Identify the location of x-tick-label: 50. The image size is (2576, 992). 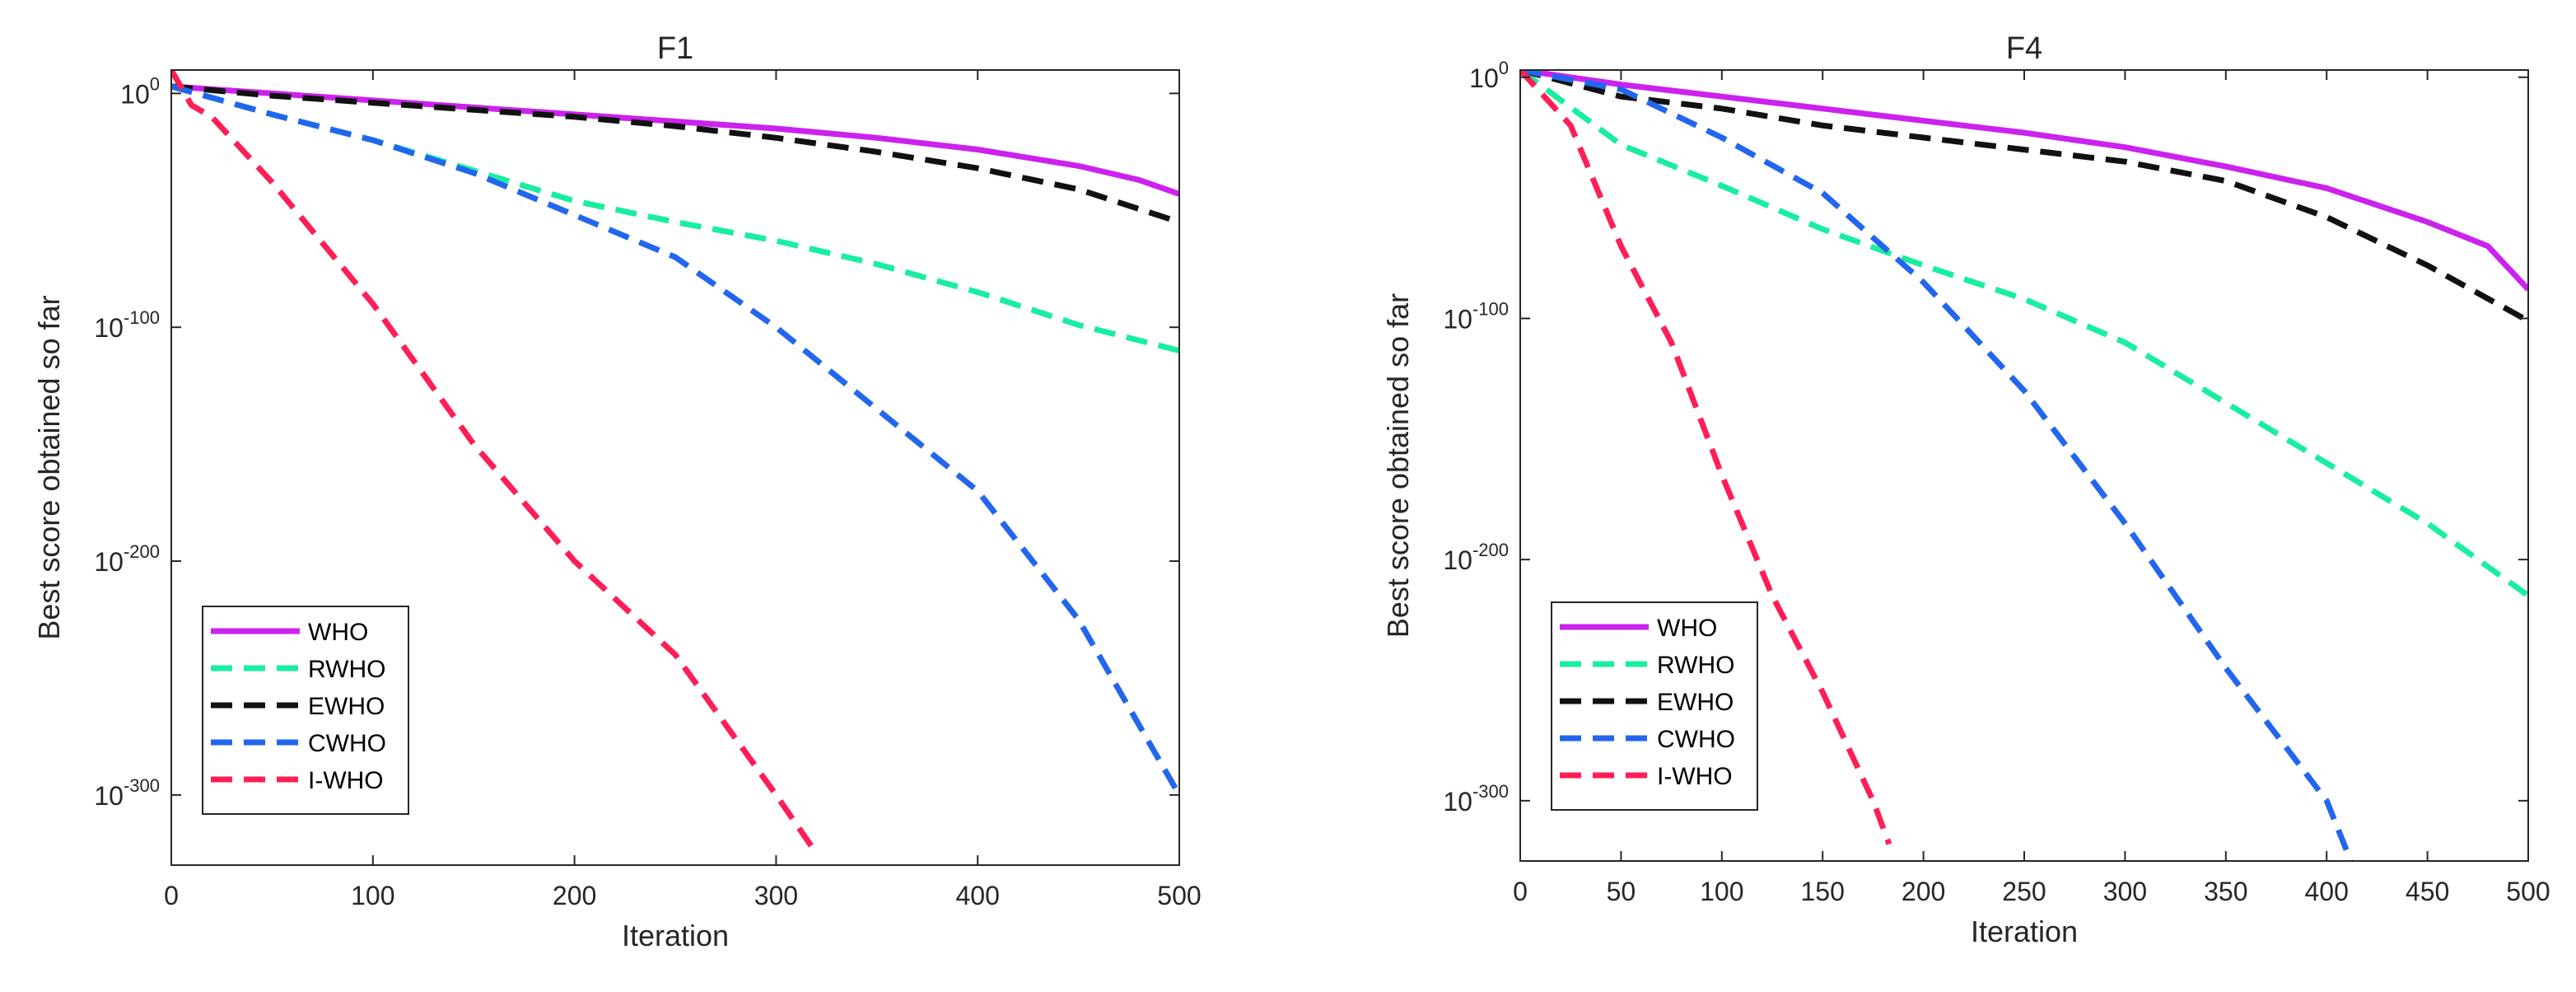
(1621, 891).